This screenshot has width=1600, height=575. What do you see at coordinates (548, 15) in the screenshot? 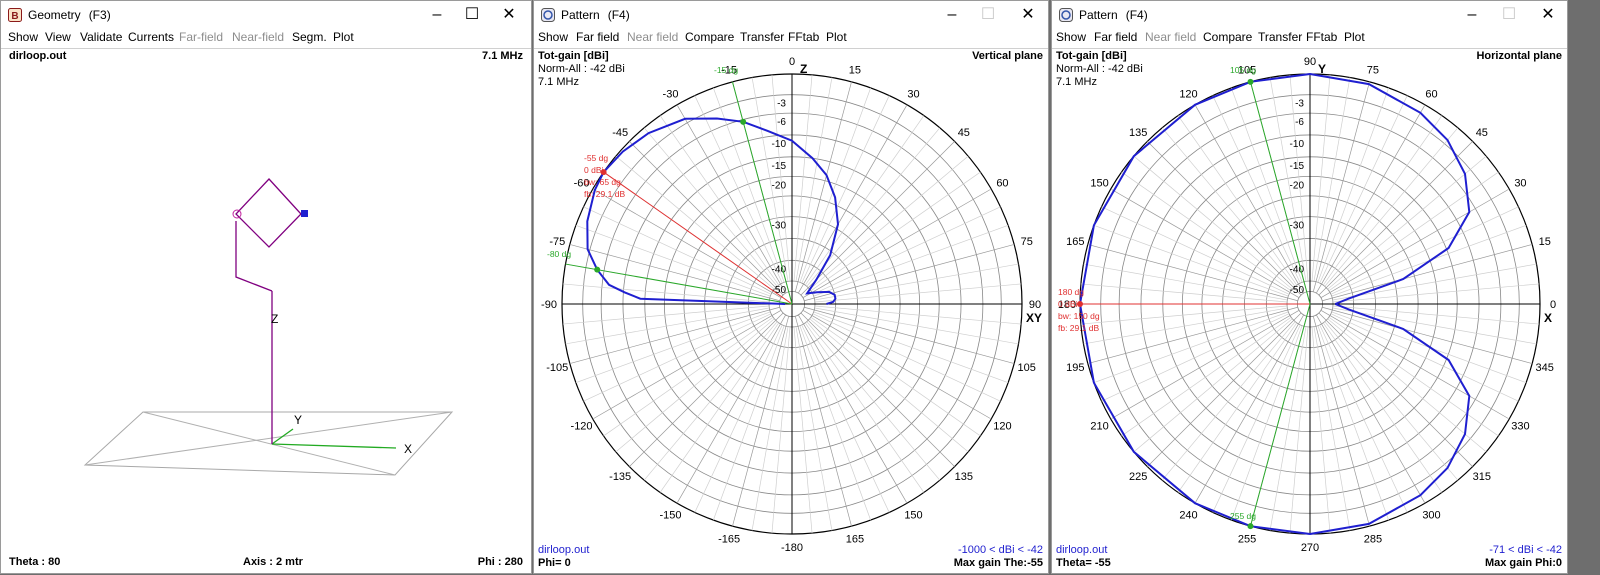
I see `pattern-app-icon` at bounding box center [548, 15].